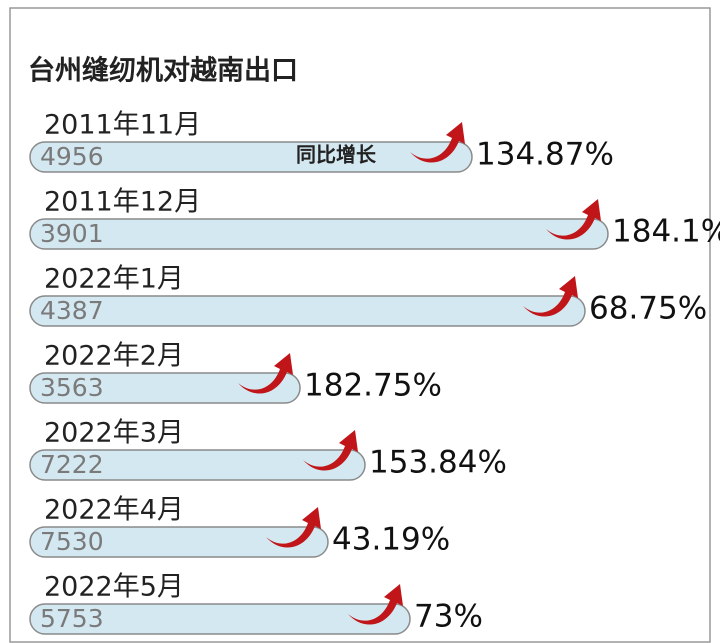  I want to click on month-label: 2011年11月, so click(122, 125).